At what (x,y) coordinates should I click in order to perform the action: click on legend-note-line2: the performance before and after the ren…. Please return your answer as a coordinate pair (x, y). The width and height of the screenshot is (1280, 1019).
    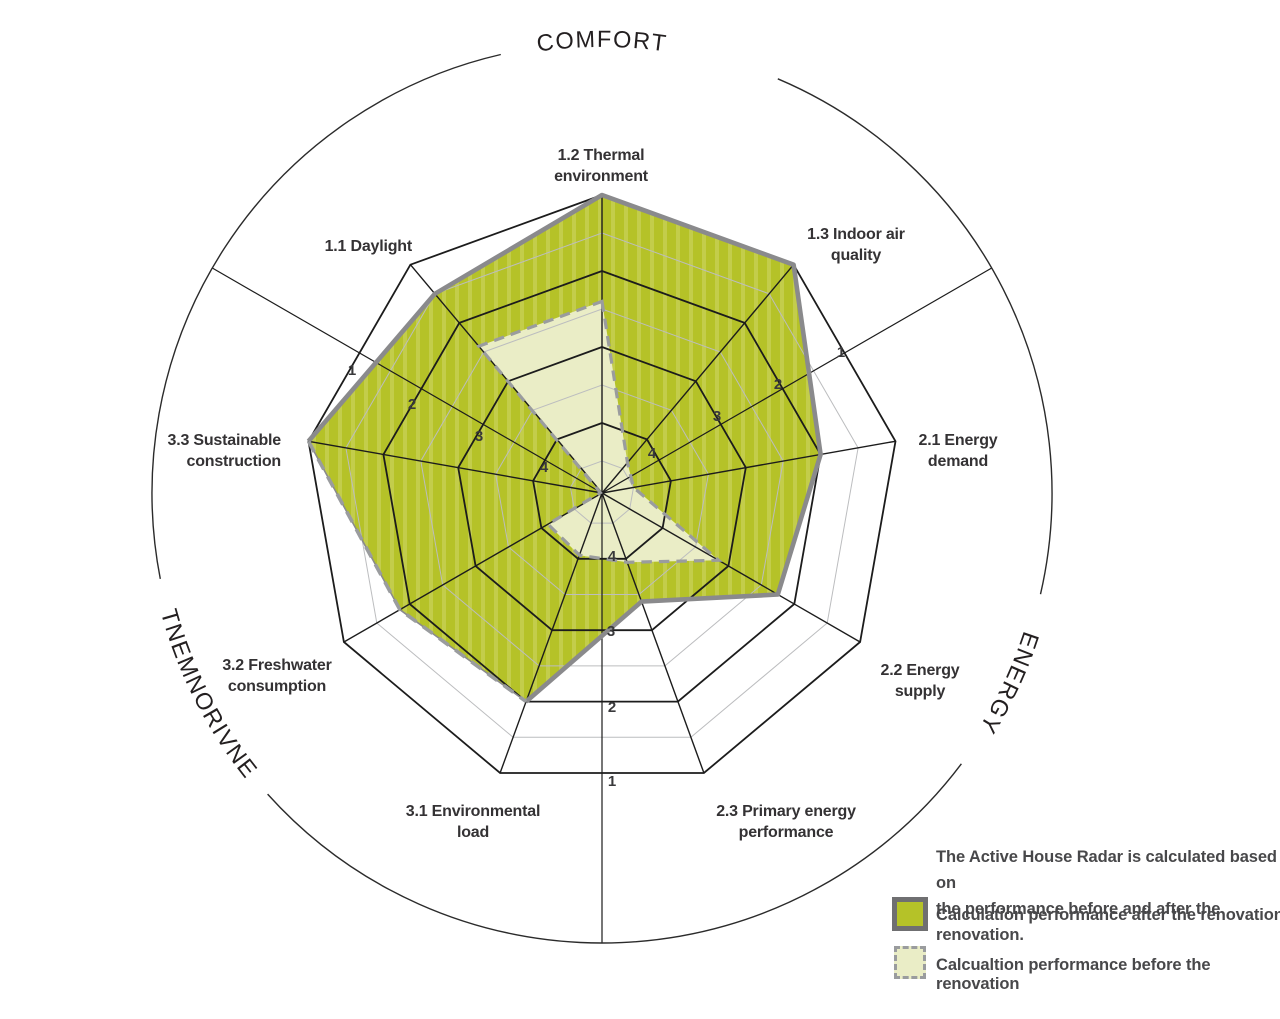
    Looking at the image, I should click on (1078, 922).